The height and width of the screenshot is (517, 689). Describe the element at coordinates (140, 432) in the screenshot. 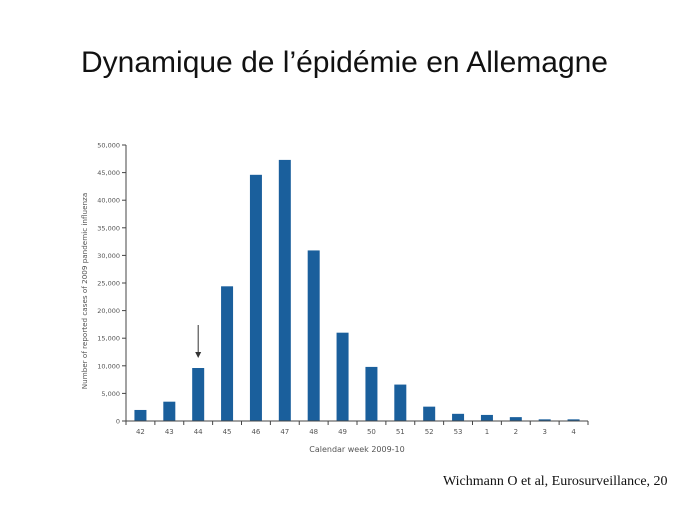

I see `x-tick-label: 42` at that location.